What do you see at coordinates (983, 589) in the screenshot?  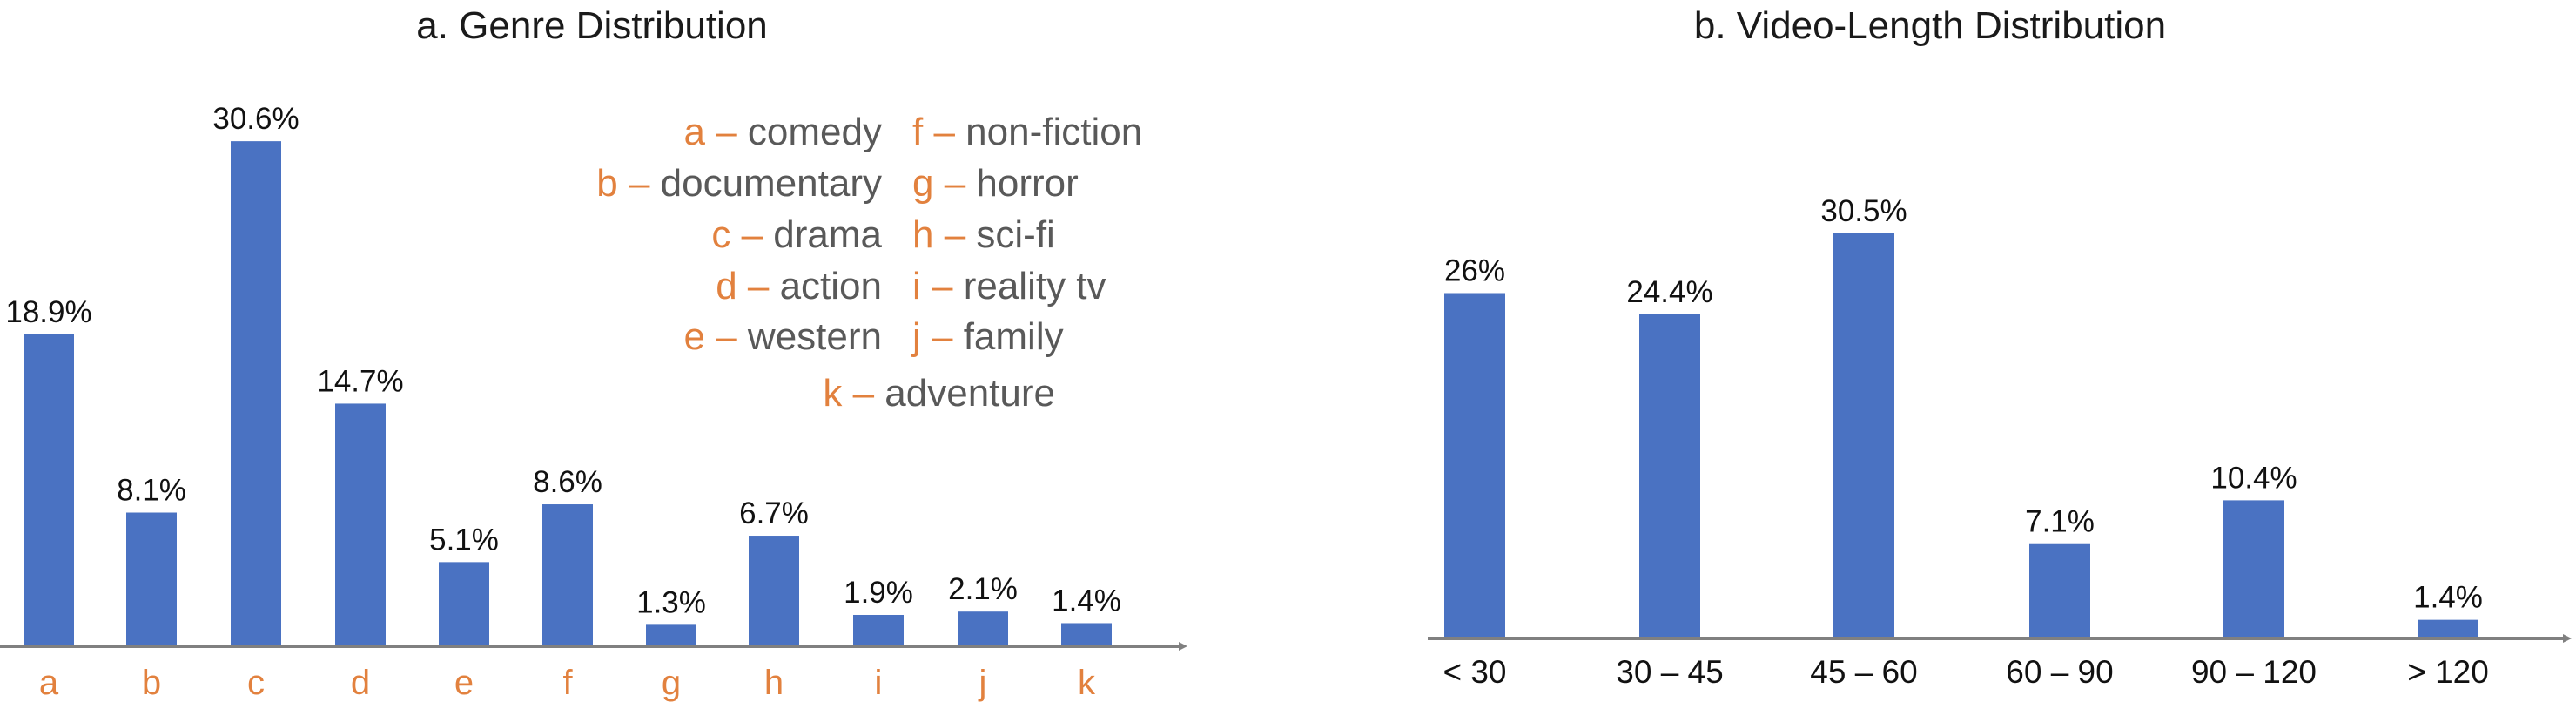 I see `chart-a-value-label: 2.1%` at bounding box center [983, 589].